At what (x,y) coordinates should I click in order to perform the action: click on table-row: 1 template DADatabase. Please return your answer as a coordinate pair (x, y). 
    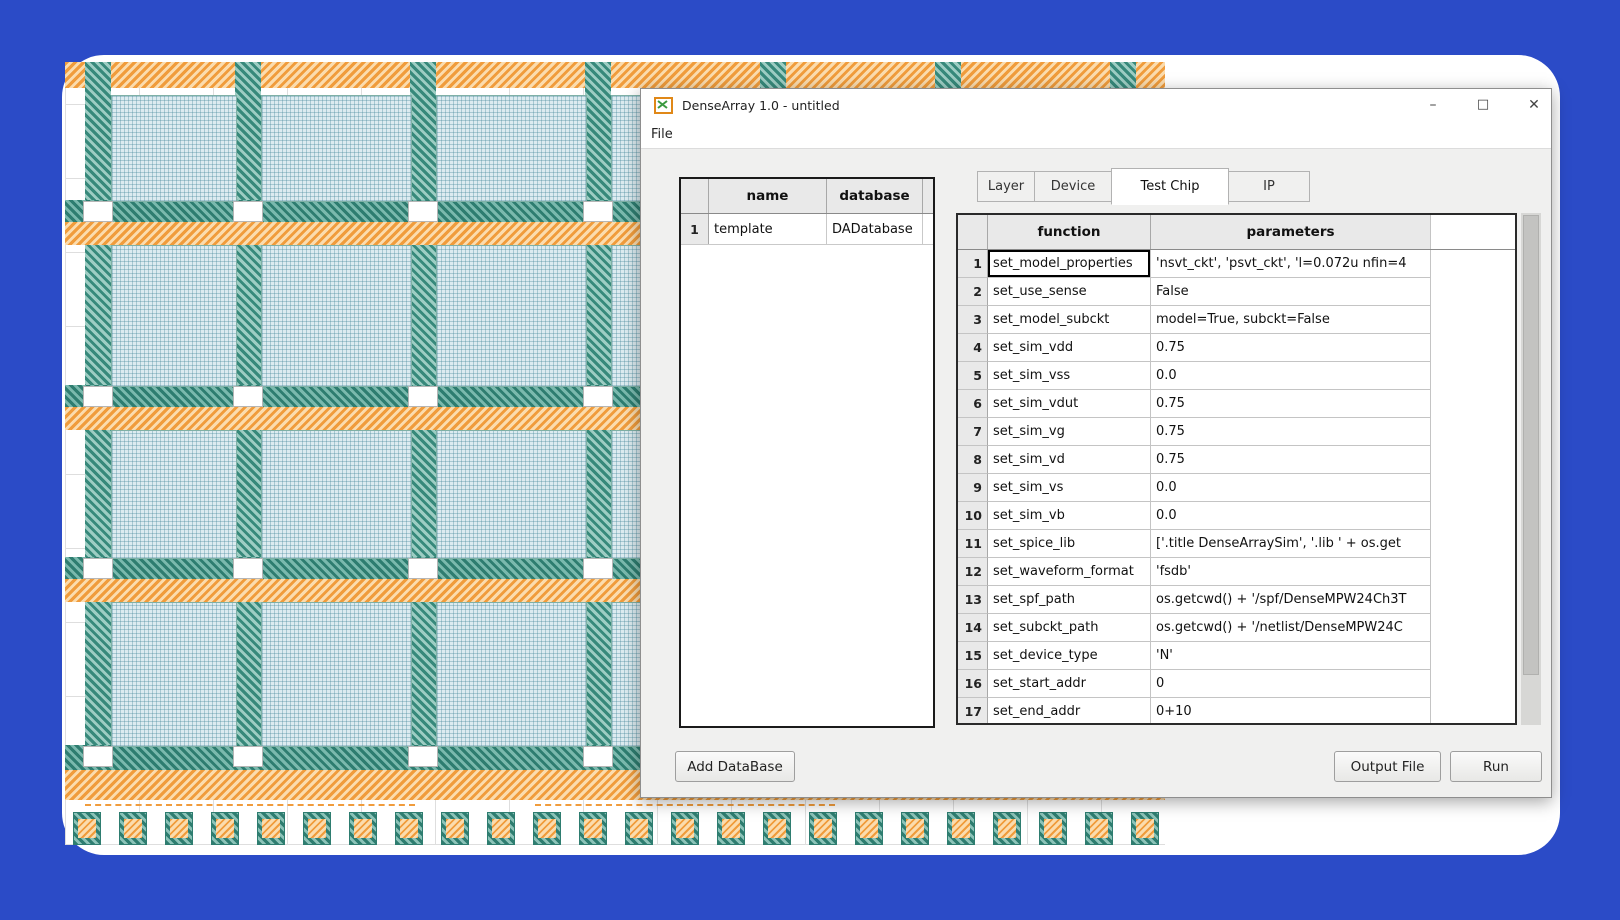
    Looking at the image, I should click on (807, 229).